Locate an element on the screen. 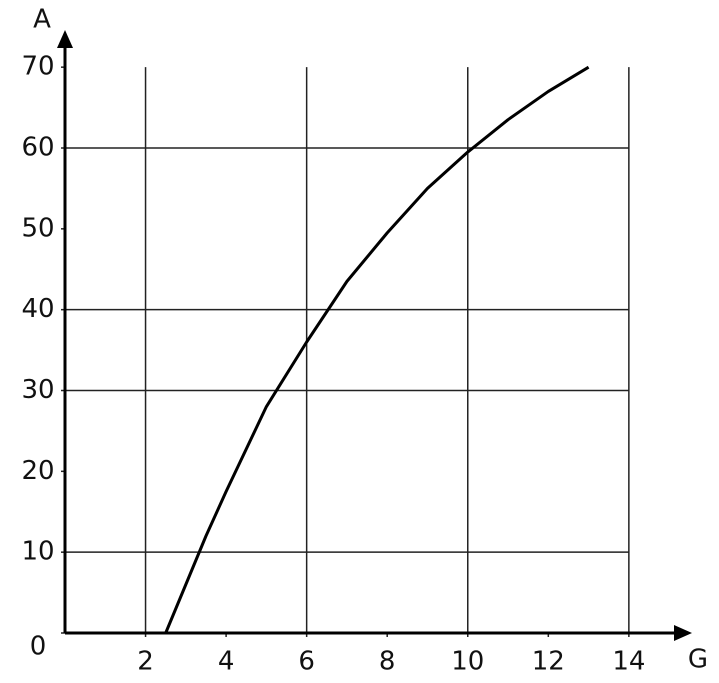 The width and height of the screenshot is (719, 683). x-tick-label: 12 is located at coordinates (548, 662).